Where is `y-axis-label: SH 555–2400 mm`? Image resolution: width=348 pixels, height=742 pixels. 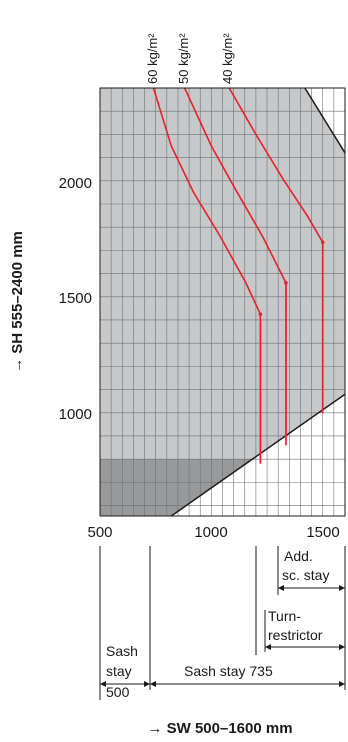 y-axis-label: SH 555–2400 mm is located at coordinates (17, 292).